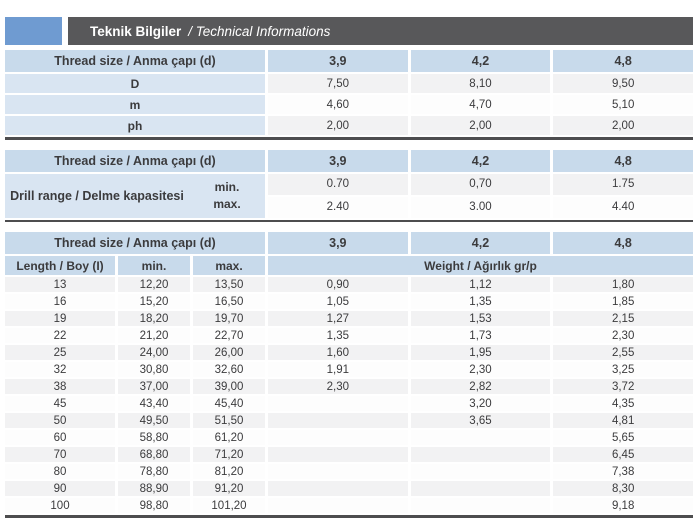 The height and width of the screenshot is (525, 700). Describe the element at coordinates (623, 284) in the screenshot. I see `weight-cell: 1,80` at that location.